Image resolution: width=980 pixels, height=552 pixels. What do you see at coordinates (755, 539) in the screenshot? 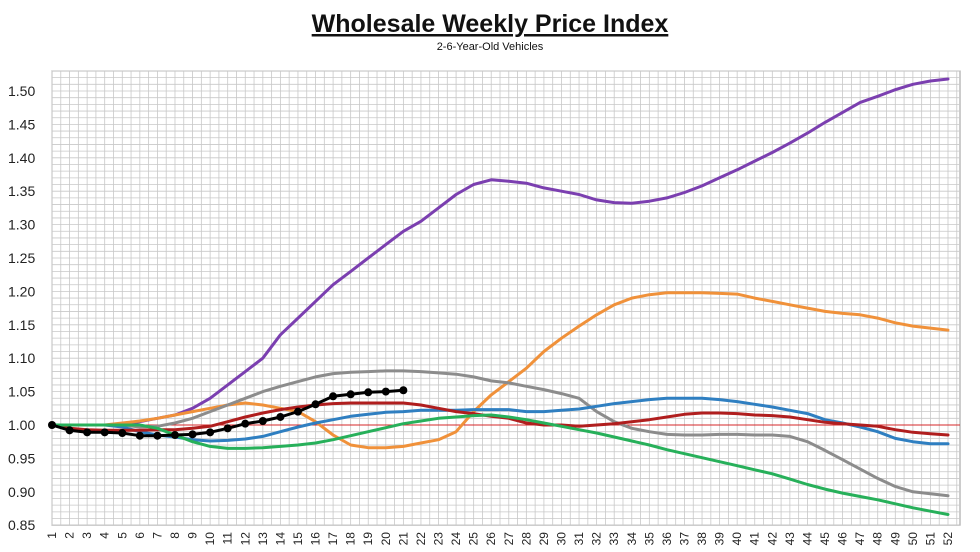
I see `x-tick-label: 41` at bounding box center [755, 539].